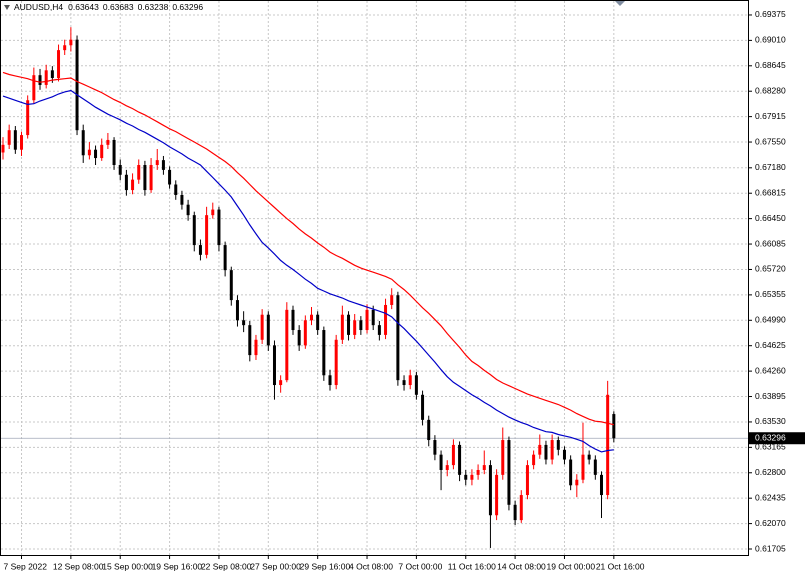  I want to click on x-tick-label: 27 Sep 00:00, so click(275, 566).